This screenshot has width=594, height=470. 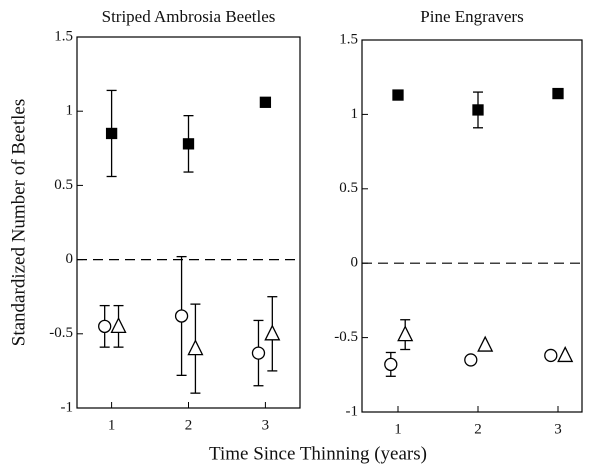 What do you see at coordinates (189, 16) in the screenshot?
I see `panel-title: Striped Ambrosia Beetles` at bounding box center [189, 16].